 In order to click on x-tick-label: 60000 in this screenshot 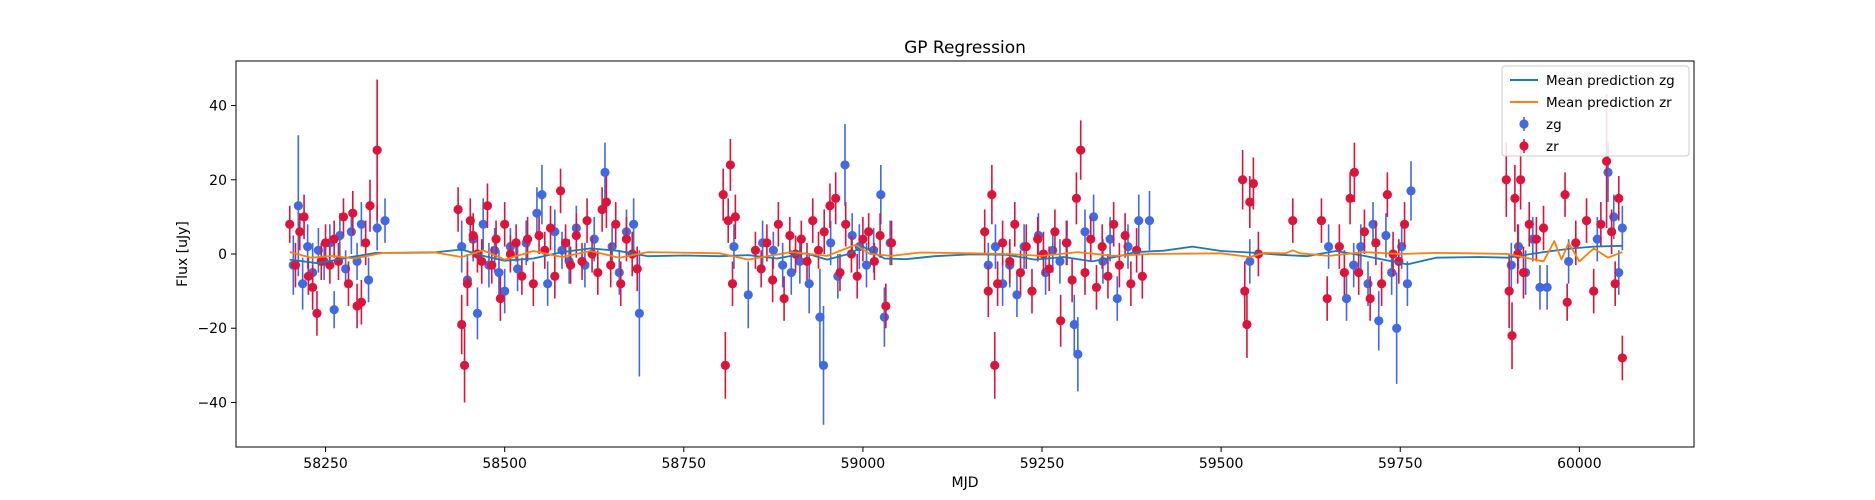, I will do `click(1579, 464)`.